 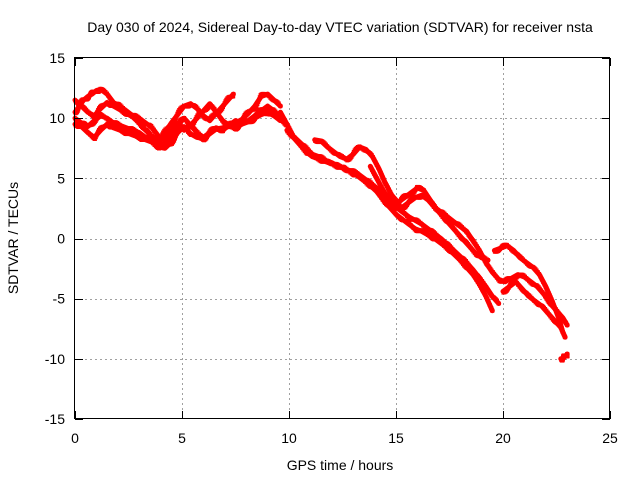 What do you see at coordinates (610, 438) in the screenshot?
I see `x-tick-label: 25` at bounding box center [610, 438].